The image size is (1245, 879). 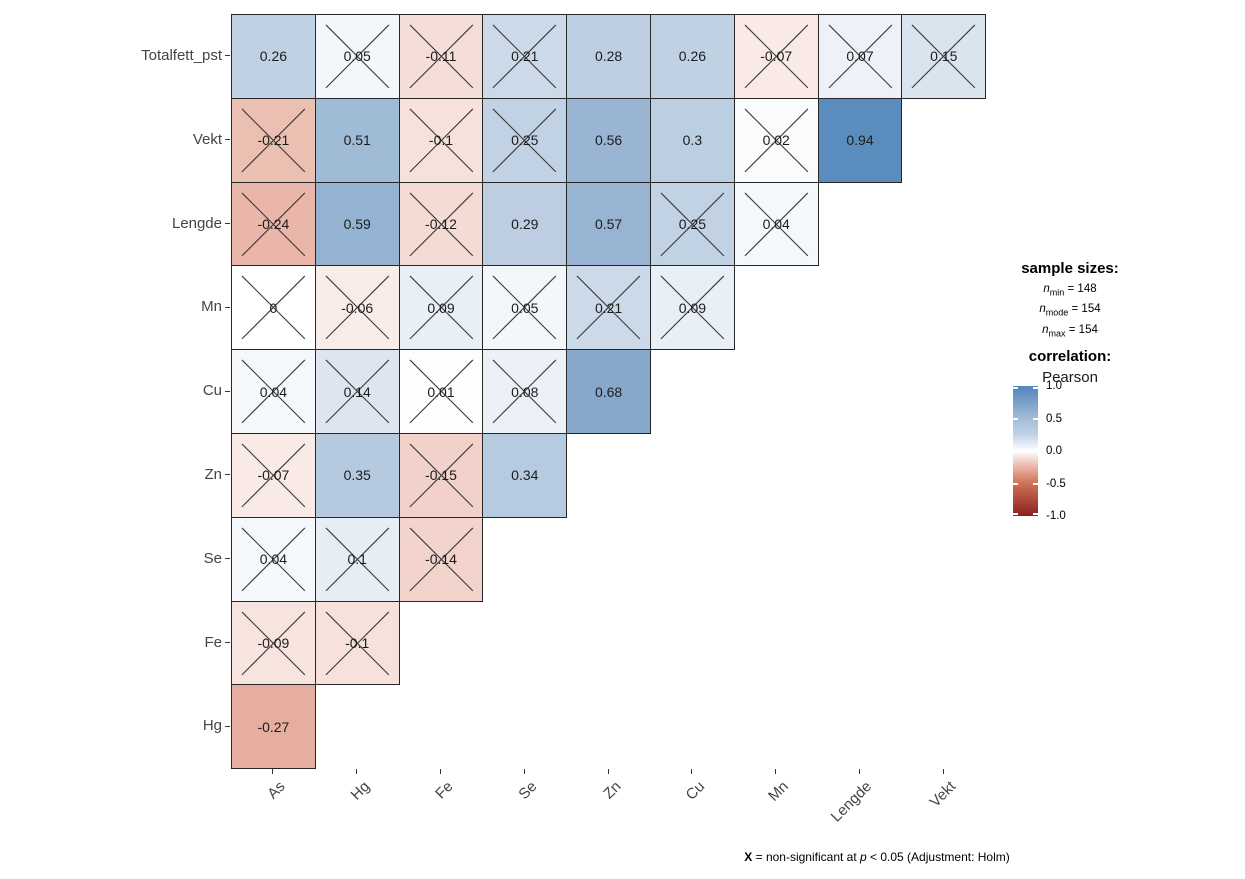 What do you see at coordinates (1054, 418) in the screenshot?
I see `colorbar-tick-label: 0.5` at bounding box center [1054, 418].